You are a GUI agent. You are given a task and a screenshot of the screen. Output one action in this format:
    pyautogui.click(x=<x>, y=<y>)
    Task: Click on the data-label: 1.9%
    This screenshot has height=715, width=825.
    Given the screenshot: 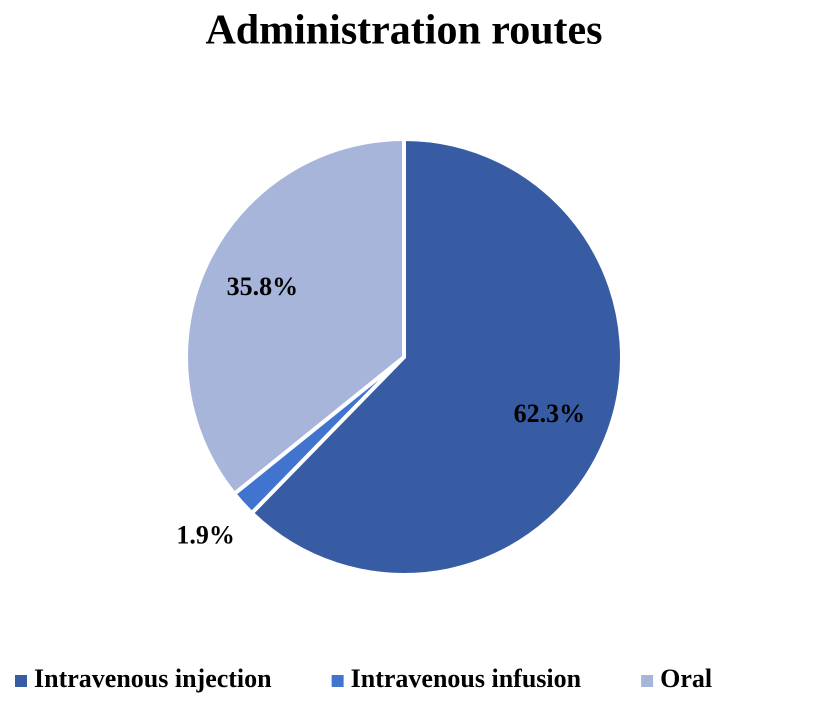 What is the action you would take?
    pyautogui.click(x=205, y=534)
    